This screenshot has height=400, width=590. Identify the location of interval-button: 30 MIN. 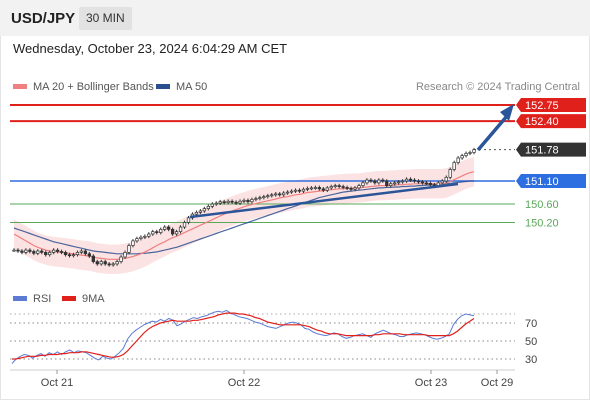
(105, 18).